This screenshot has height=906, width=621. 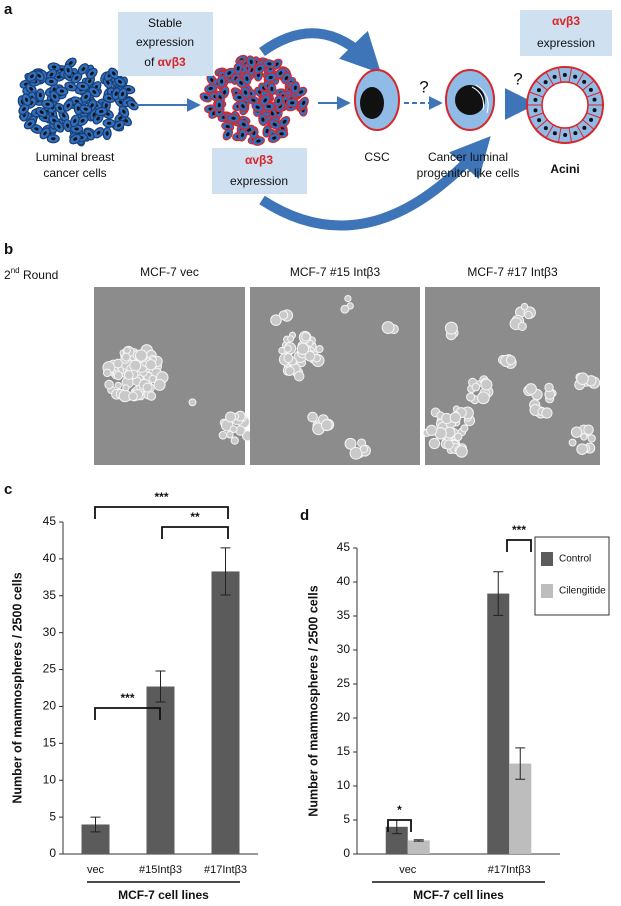 What do you see at coordinates (163, 895) in the screenshot?
I see `x-axis-label: MCF-7 cell lines` at bounding box center [163, 895].